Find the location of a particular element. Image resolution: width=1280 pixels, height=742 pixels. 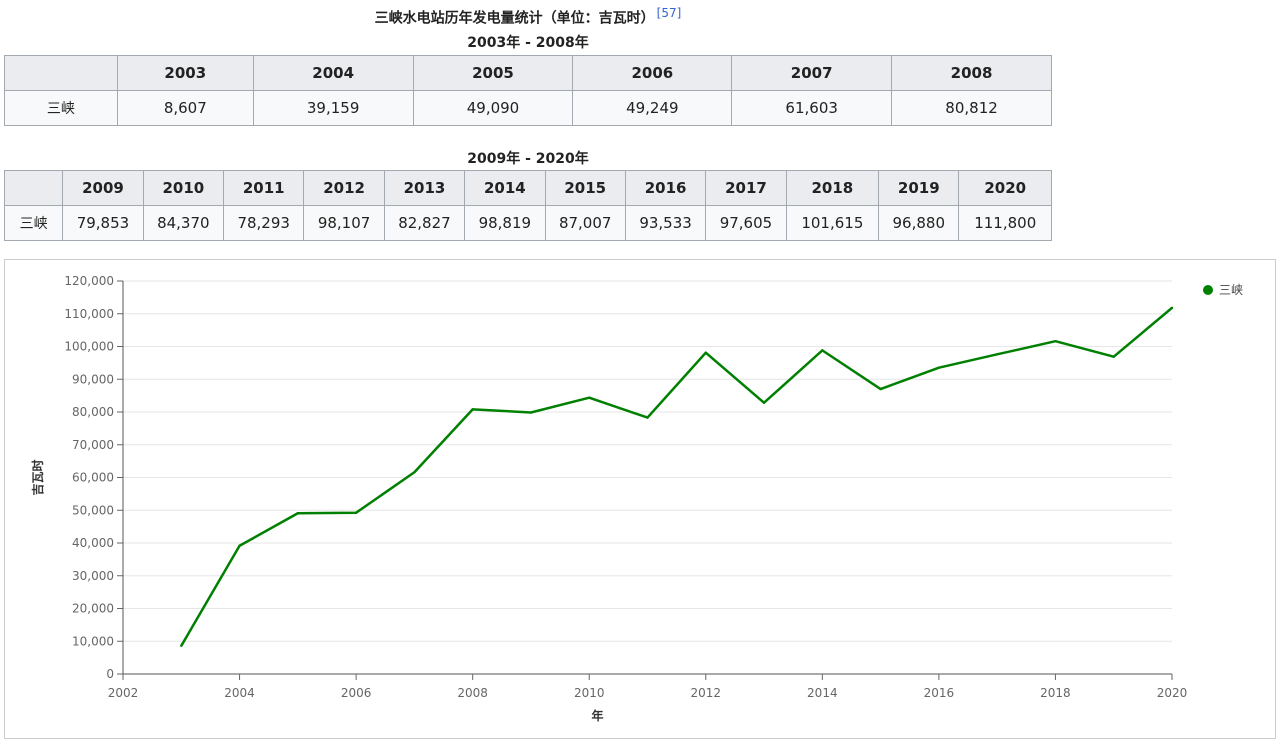

y-tick-label: 90,000 is located at coordinates (93, 379).